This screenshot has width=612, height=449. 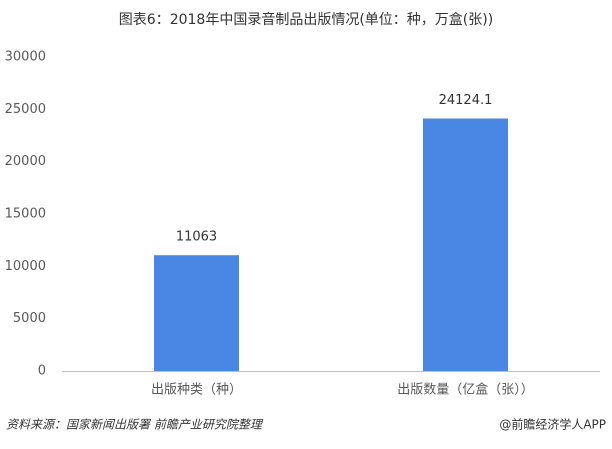 I want to click on source-note: 资料来源：国家新闻出版署 前瞻产业研究院整理, so click(x=135, y=425).